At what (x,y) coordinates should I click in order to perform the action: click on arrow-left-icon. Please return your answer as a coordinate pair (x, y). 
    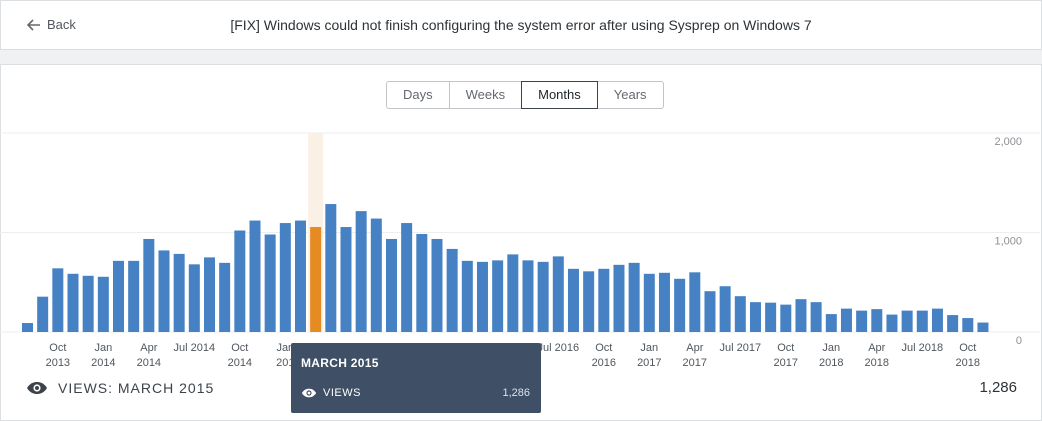
    Looking at the image, I should click on (33, 24).